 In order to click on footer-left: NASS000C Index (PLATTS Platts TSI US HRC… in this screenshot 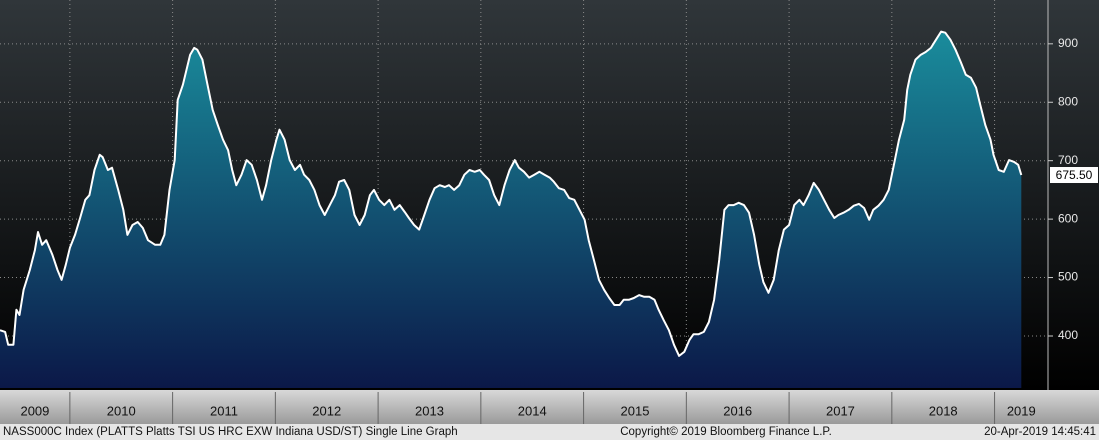, I will do `click(230, 432)`.